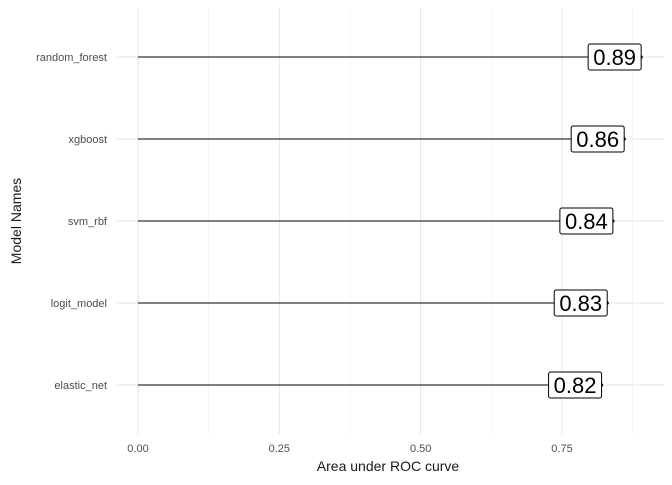 The width and height of the screenshot is (672, 485). What do you see at coordinates (87, 140) in the screenshot?
I see `y-tick-label: xgboost` at bounding box center [87, 140].